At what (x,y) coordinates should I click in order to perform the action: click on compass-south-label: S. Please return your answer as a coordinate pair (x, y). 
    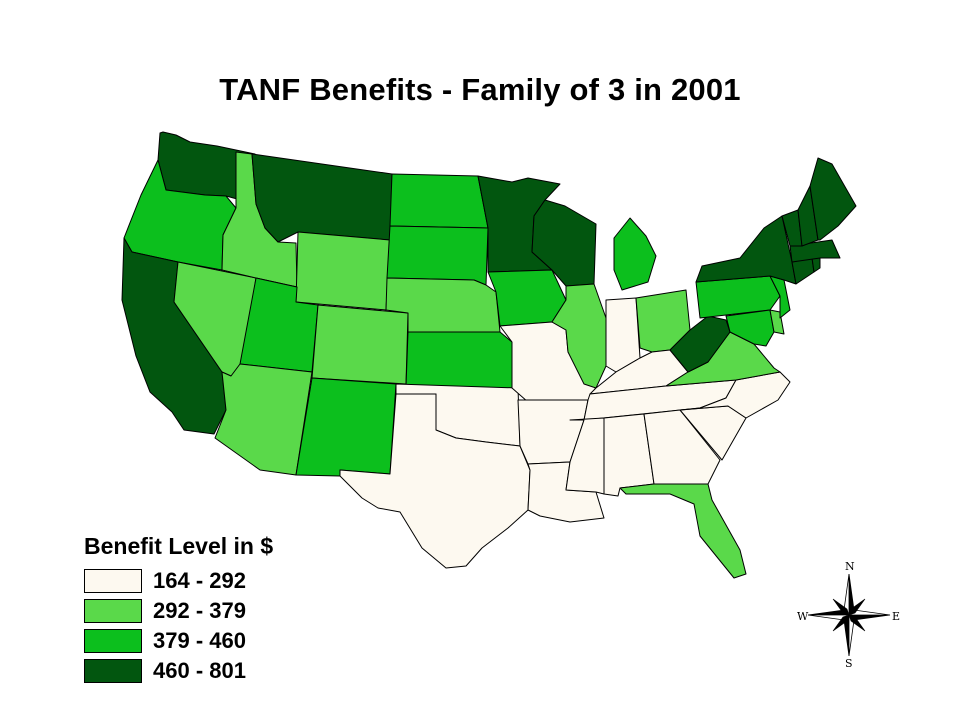
    Looking at the image, I should click on (849, 663).